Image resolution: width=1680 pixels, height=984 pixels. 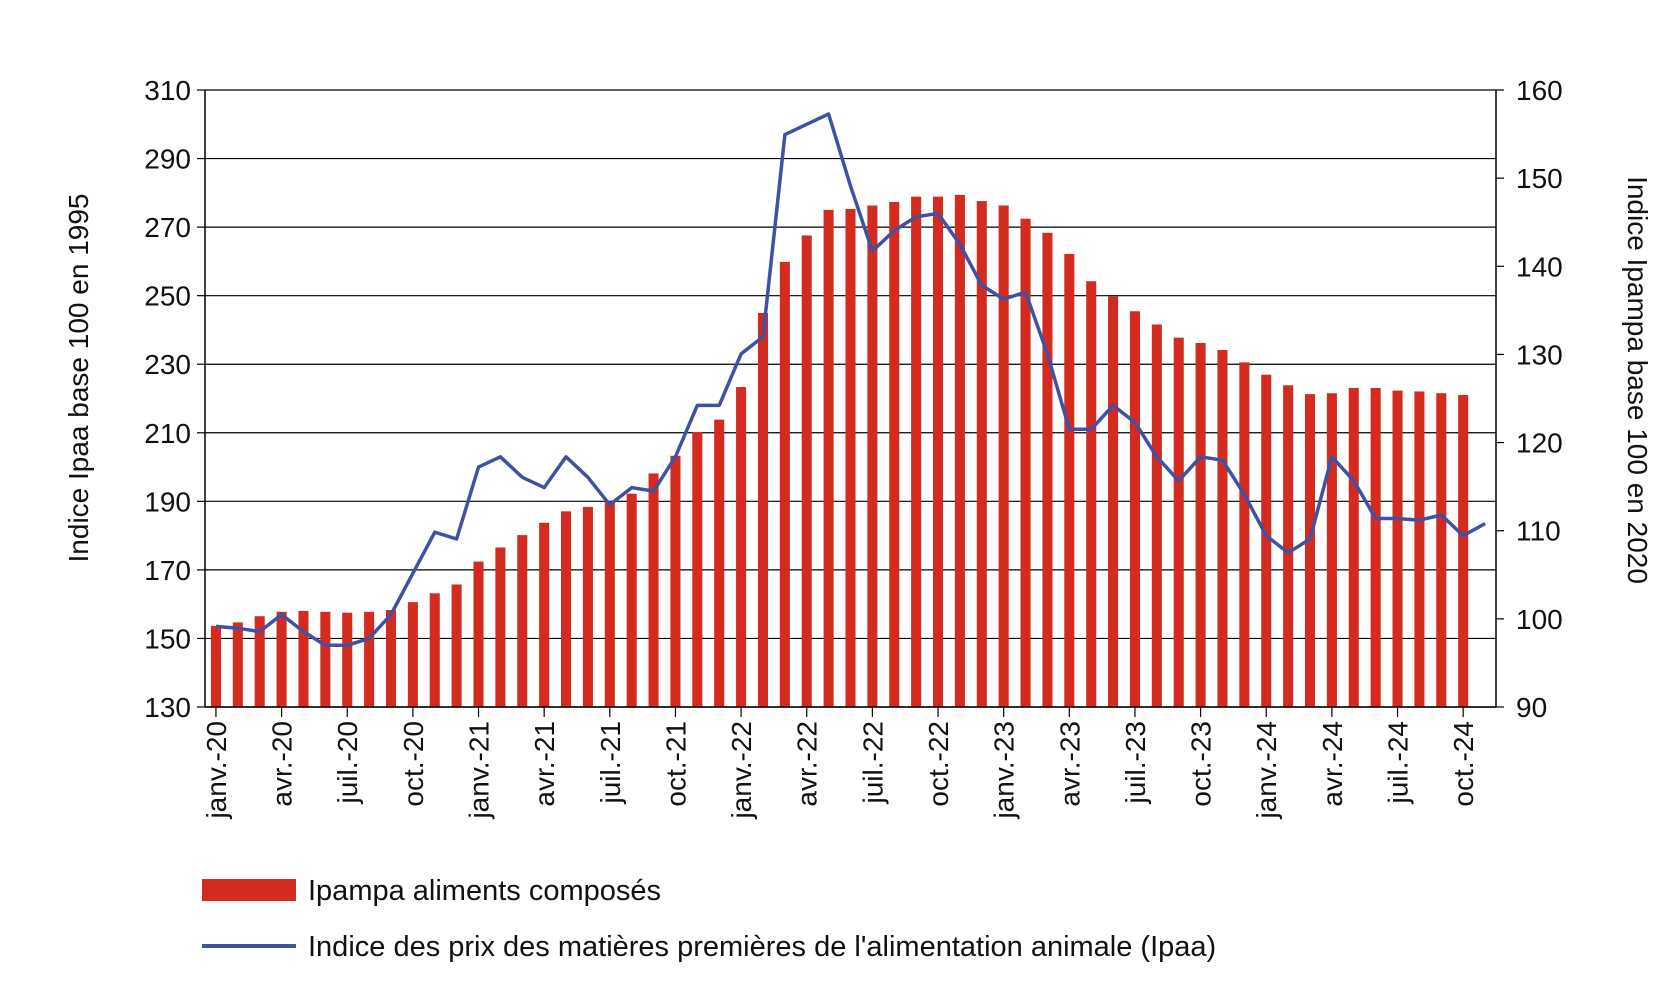 What do you see at coordinates (938, 764) in the screenshot?
I see `x-tick-label: oct.-22` at bounding box center [938, 764].